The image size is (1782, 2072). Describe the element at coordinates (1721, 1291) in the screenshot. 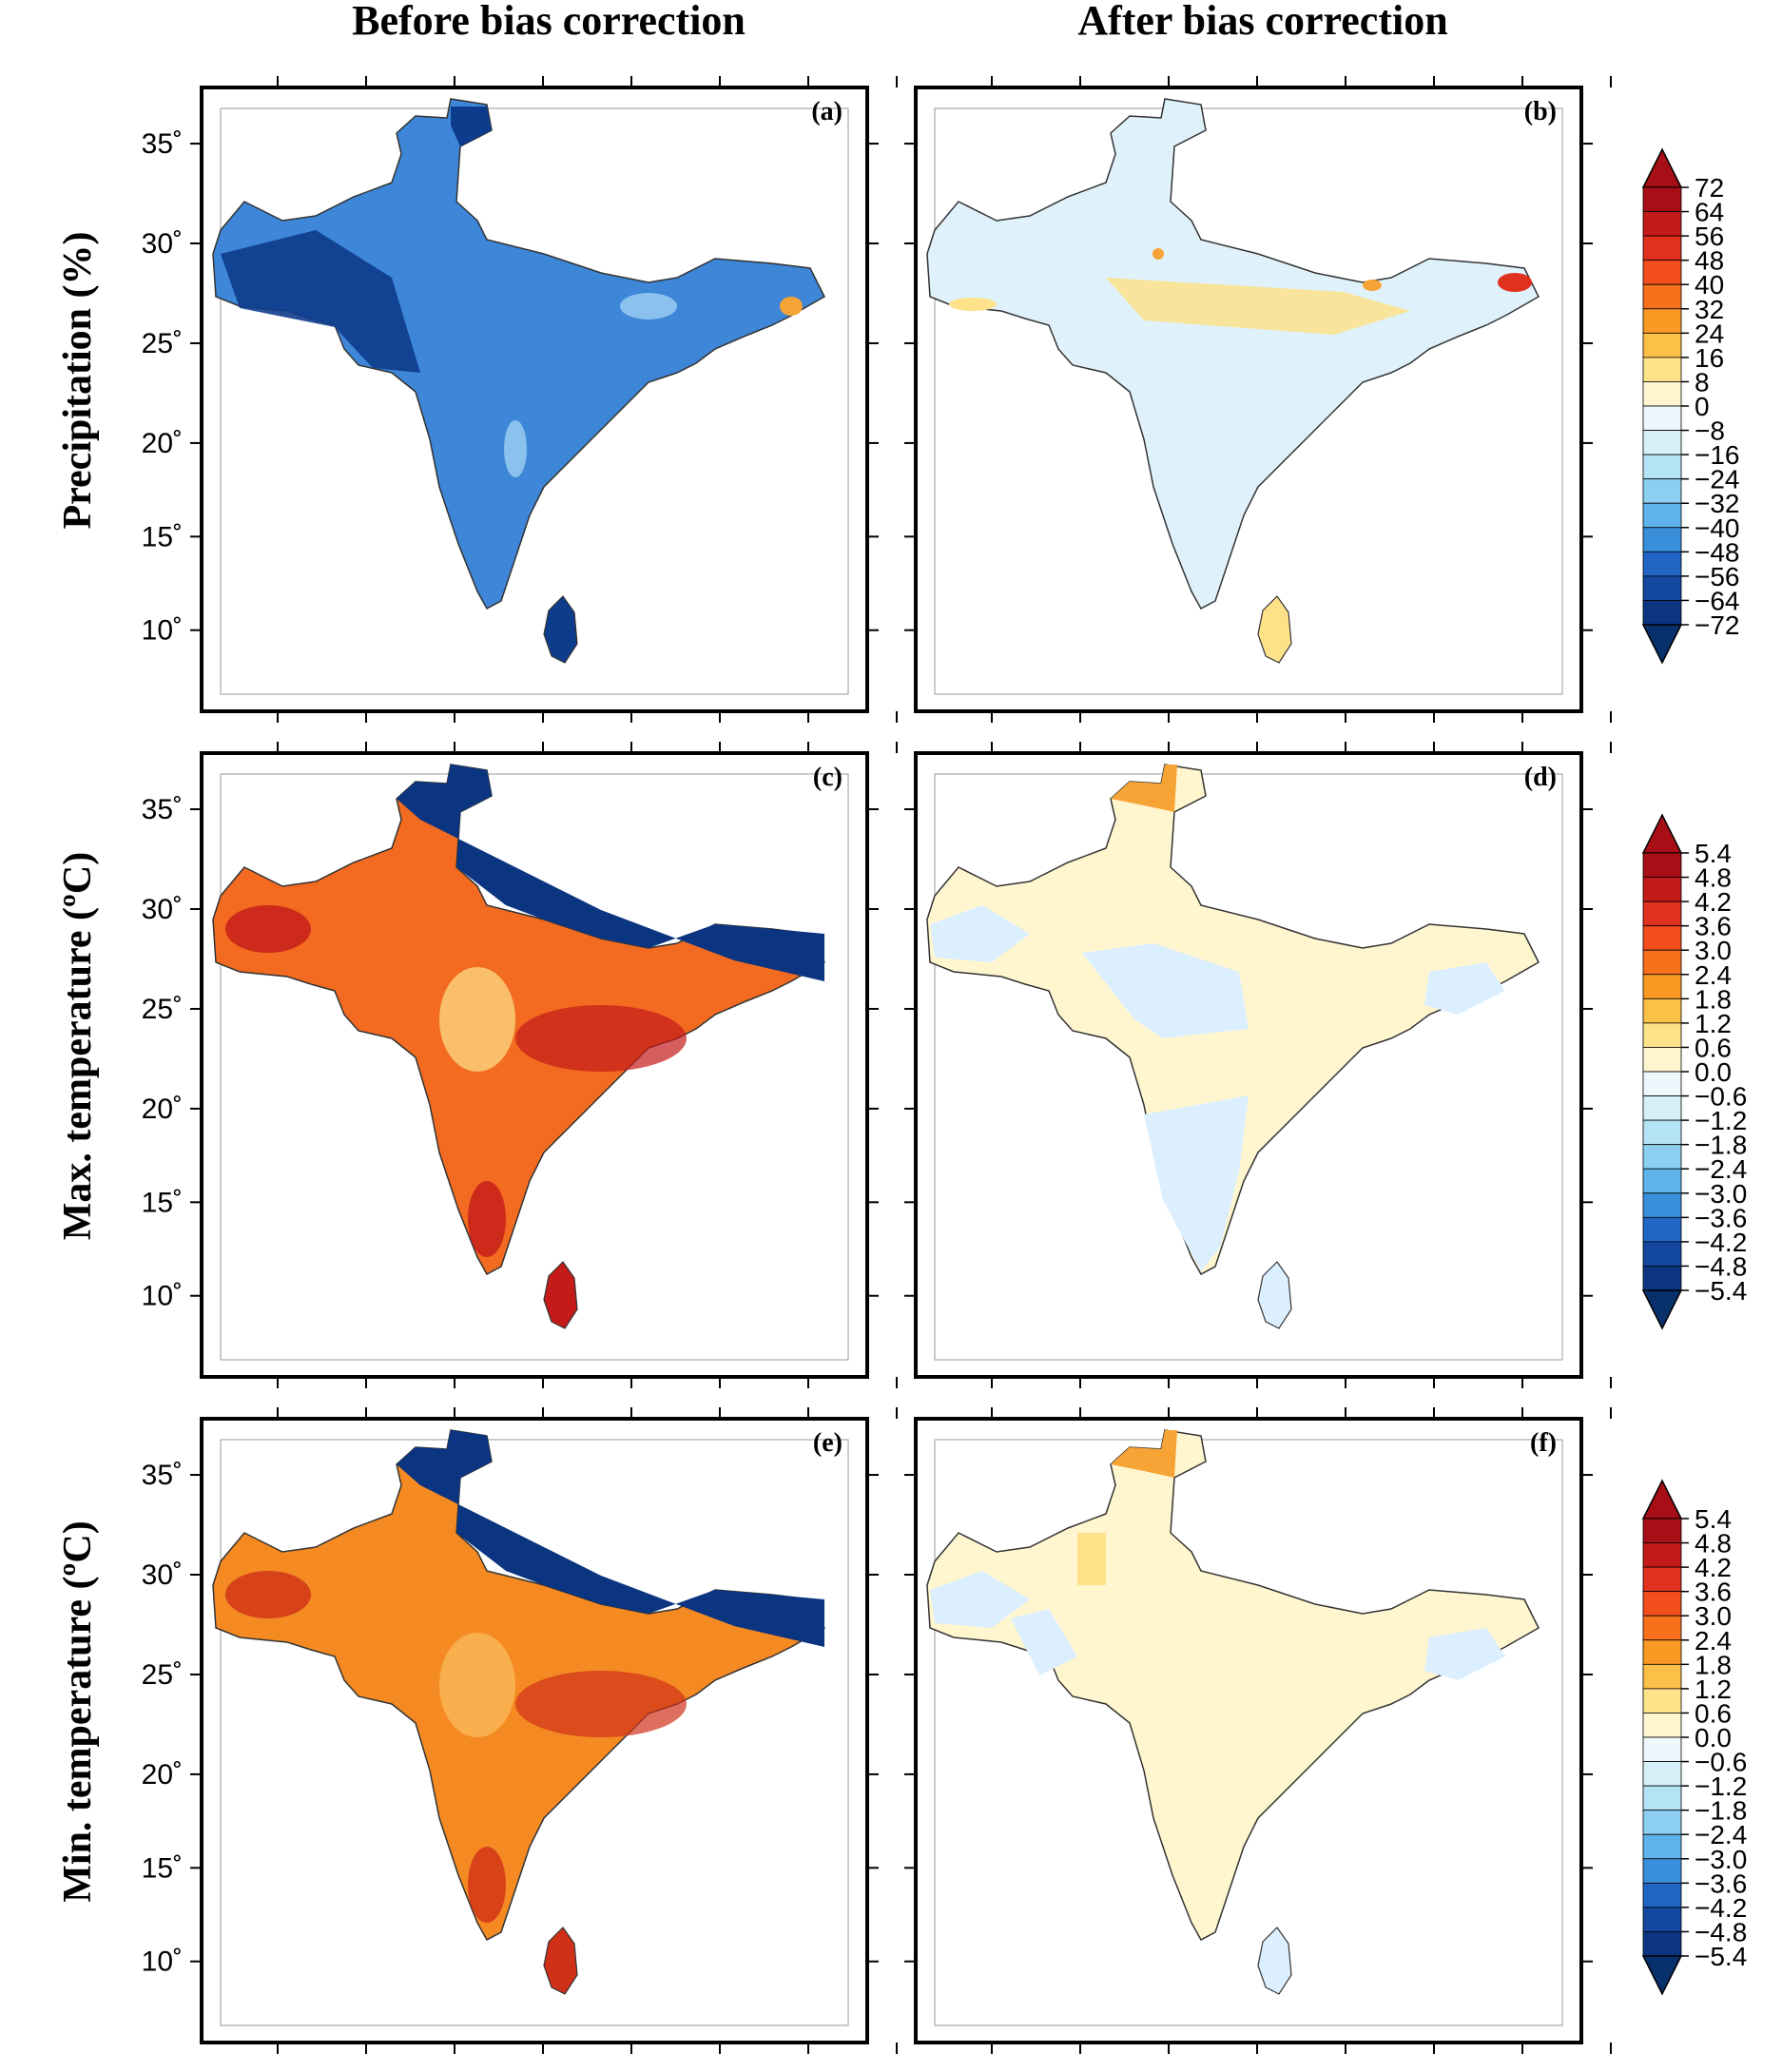

I see `colorbar-tick-label: −5.4` at that location.